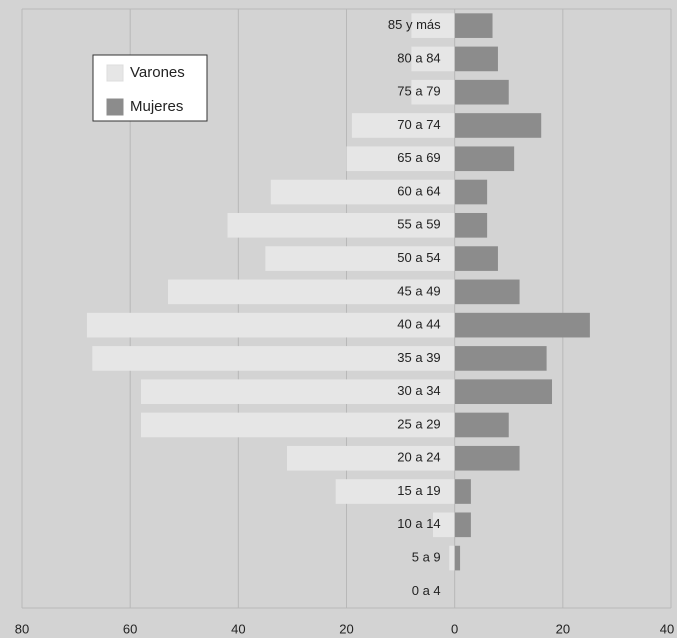 Image resolution: width=677 pixels, height=638 pixels. What do you see at coordinates (130, 628) in the screenshot?
I see `x-tick-label: 60` at bounding box center [130, 628].